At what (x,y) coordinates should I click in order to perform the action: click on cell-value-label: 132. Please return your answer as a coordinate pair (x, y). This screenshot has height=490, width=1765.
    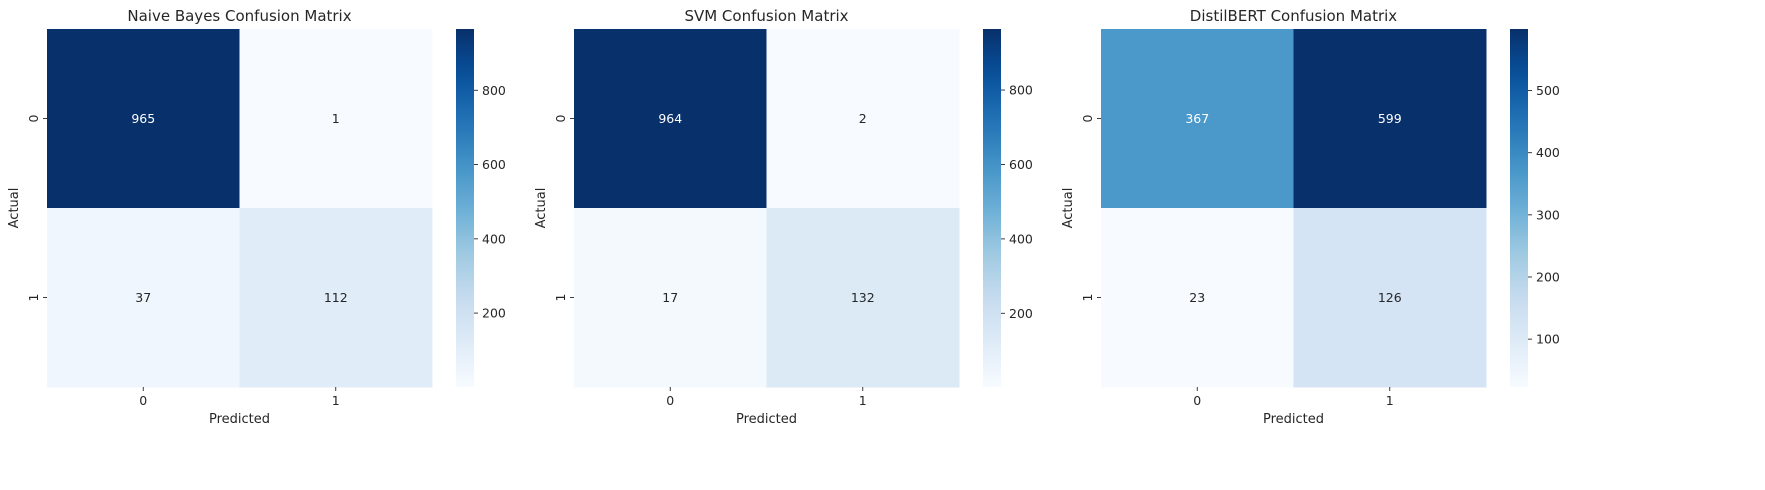
    Looking at the image, I should click on (863, 297).